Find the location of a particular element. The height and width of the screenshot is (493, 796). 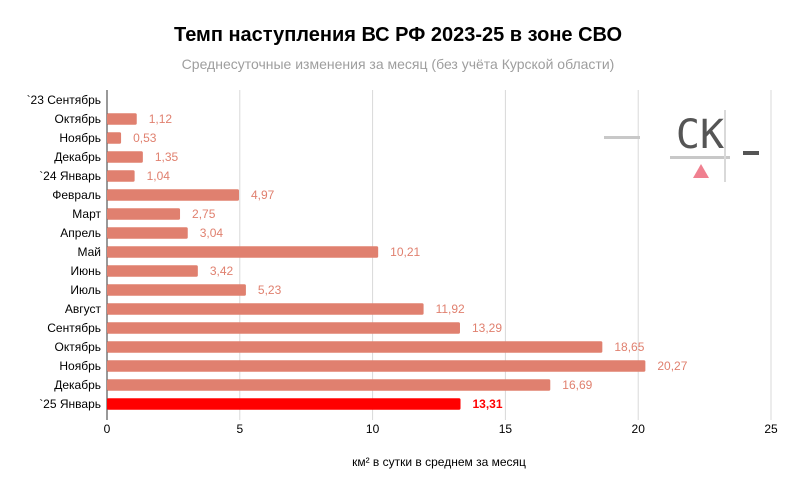

category-label: Февраль is located at coordinates (76, 195).